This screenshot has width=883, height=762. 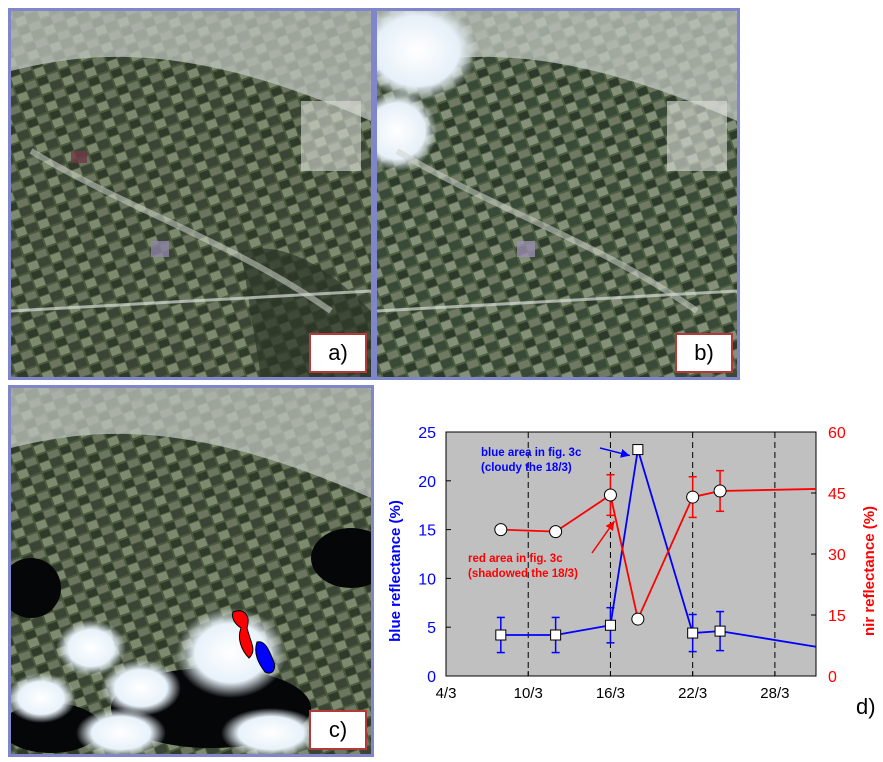 I want to click on y-axis-left-label: blue reflectance (%), so click(x=395, y=571).